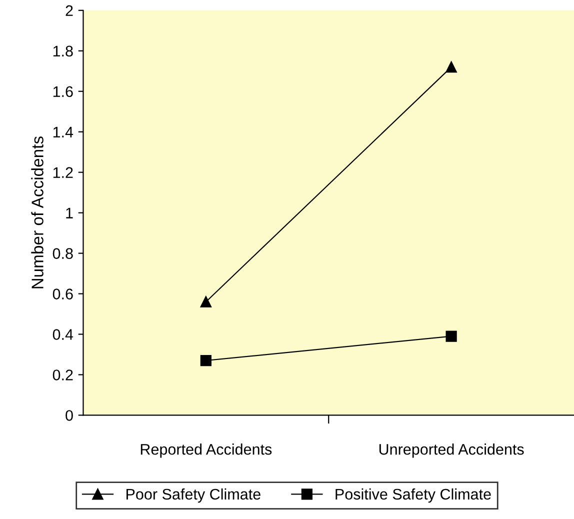 This screenshot has width=574, height=519. What do you see at coordinates (62, 375) in the screenshot?
I see `y-tick-label: 0.2` at bounding box center [62, 375].